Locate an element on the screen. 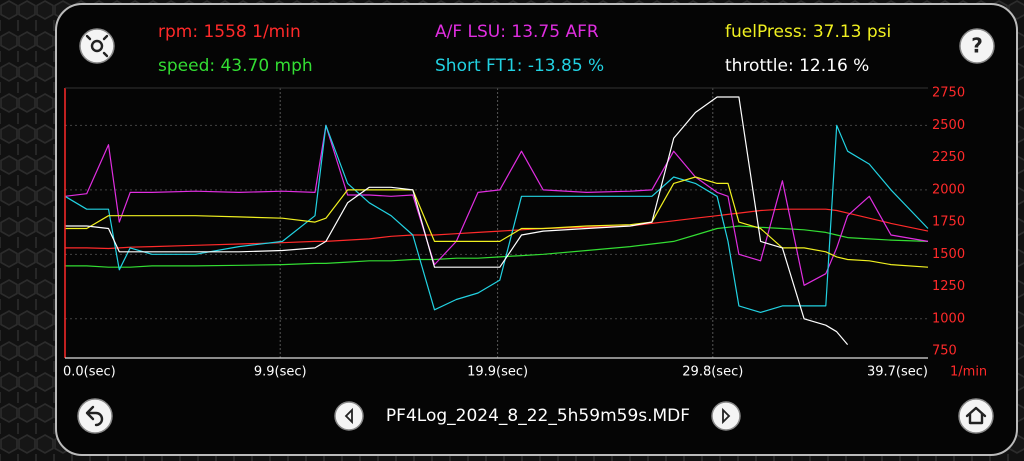 Image resolution: width=1024 pixels, height=461 pixels. x-tick-label: 19.9(sec) is located at coordinates (497, 372).